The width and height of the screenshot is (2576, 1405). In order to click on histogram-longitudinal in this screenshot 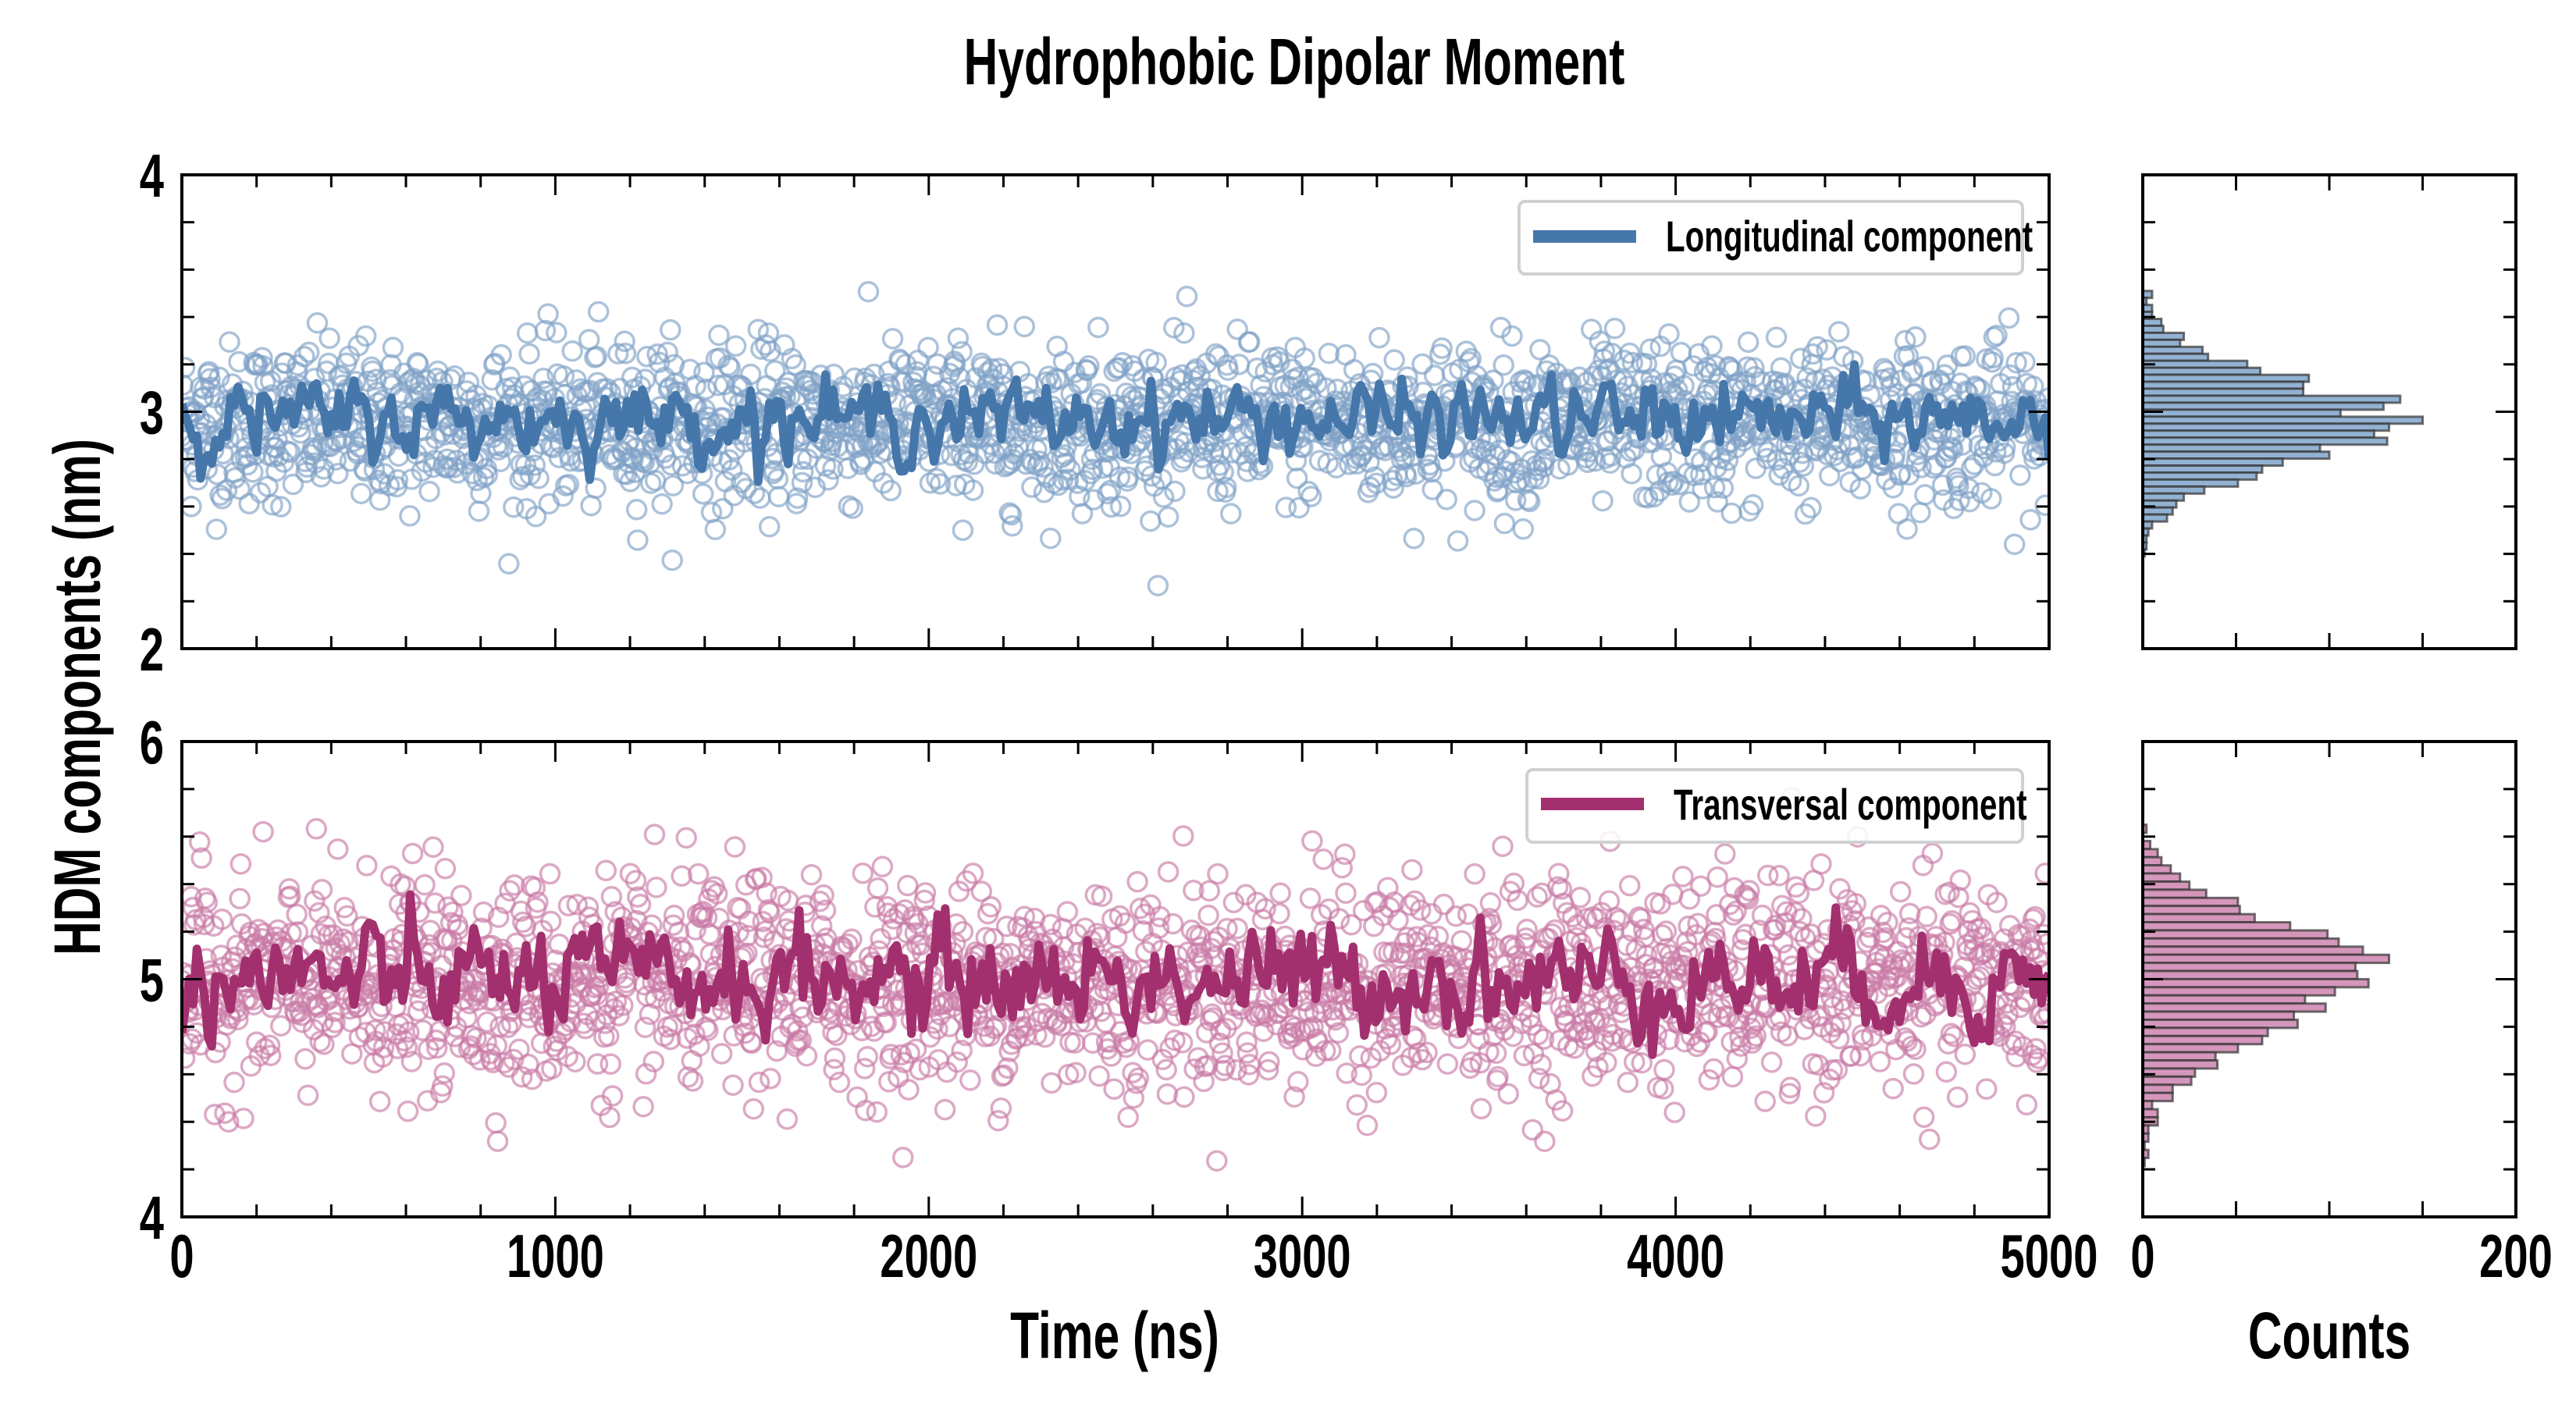, I will do `click(2329, 411)`.